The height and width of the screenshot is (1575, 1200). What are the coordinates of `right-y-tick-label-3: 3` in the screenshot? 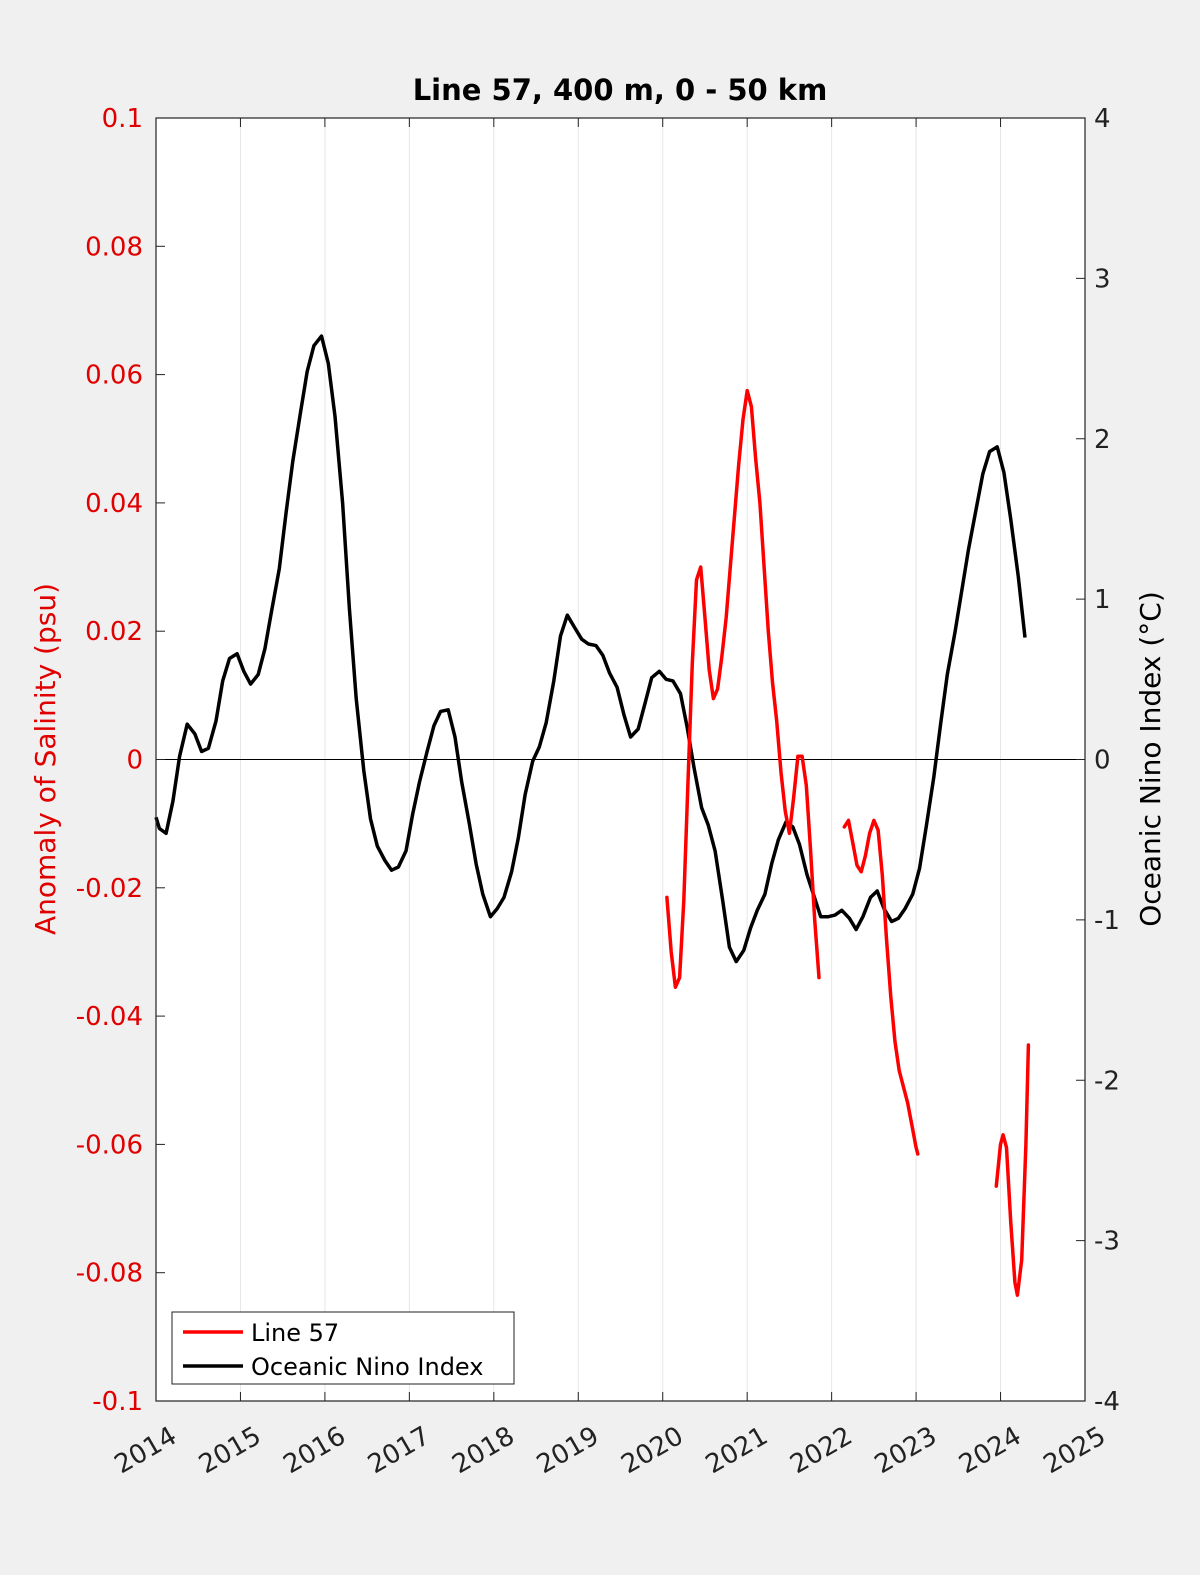 It's located at (1102, 279).